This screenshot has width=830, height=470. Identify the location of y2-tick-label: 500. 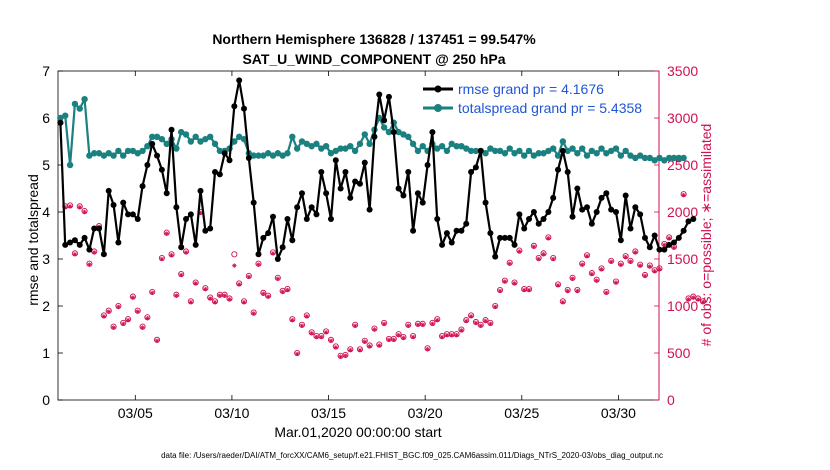
(679, 353).